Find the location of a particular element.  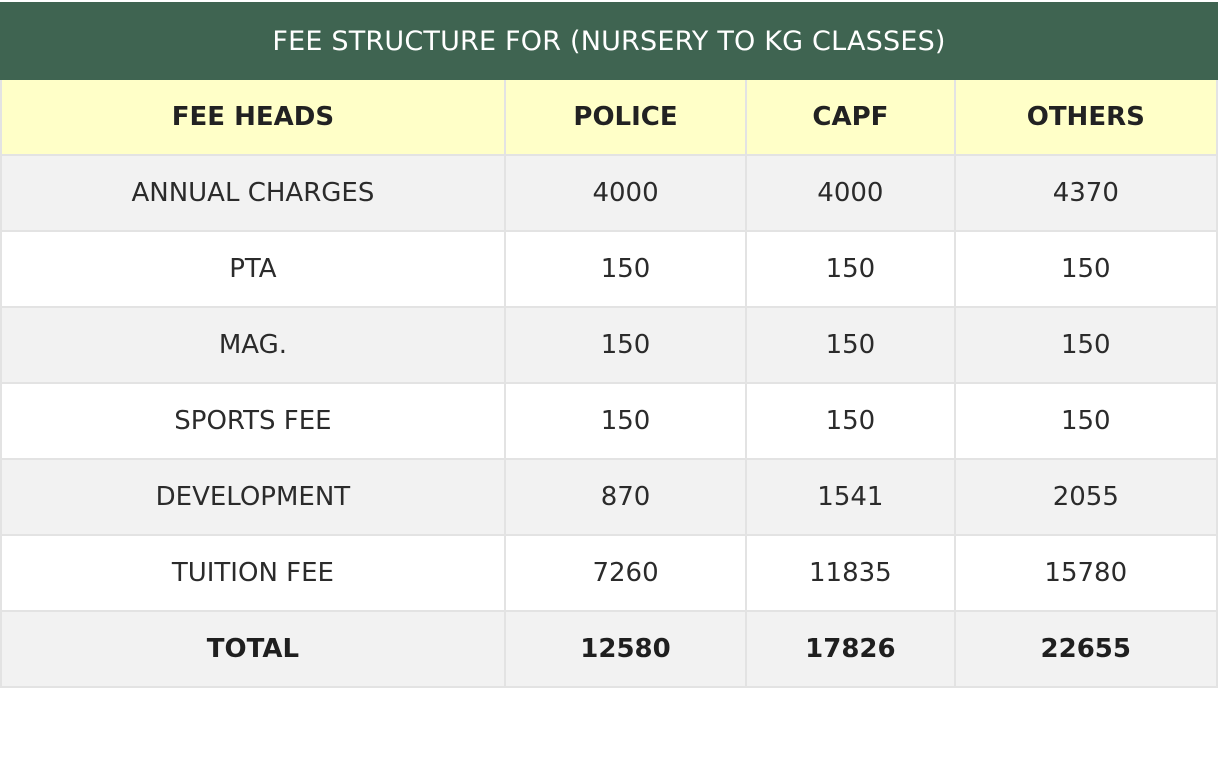

column-header-fee-heads: FEE HEADS is located at coordinates (253, 117).